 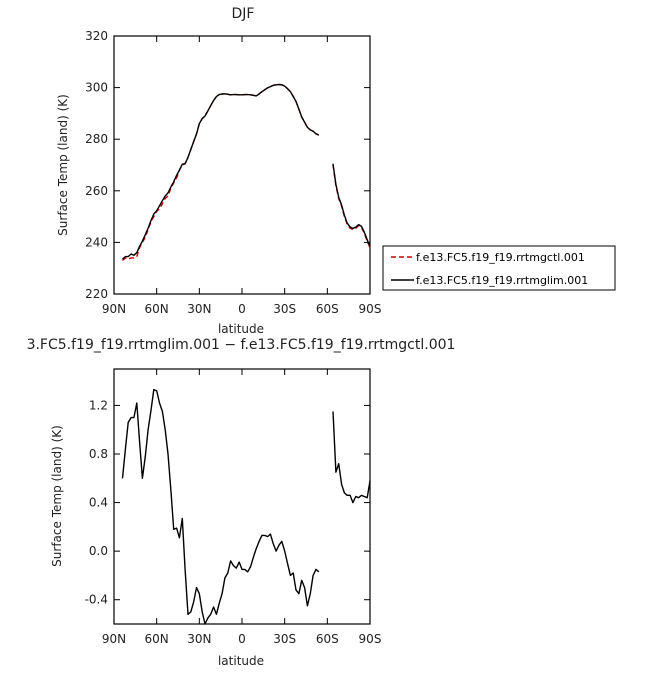 I want to click on tick-marks, so click(x=242, y=496).